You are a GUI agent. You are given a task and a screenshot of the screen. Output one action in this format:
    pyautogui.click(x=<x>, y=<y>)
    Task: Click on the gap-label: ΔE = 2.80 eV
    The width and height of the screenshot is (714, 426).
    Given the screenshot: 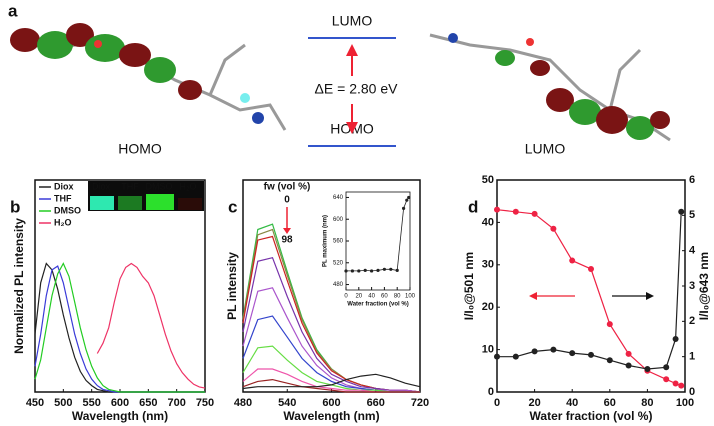 What is the action you would take?
    pyautogui.click(x=357, y=89)
    